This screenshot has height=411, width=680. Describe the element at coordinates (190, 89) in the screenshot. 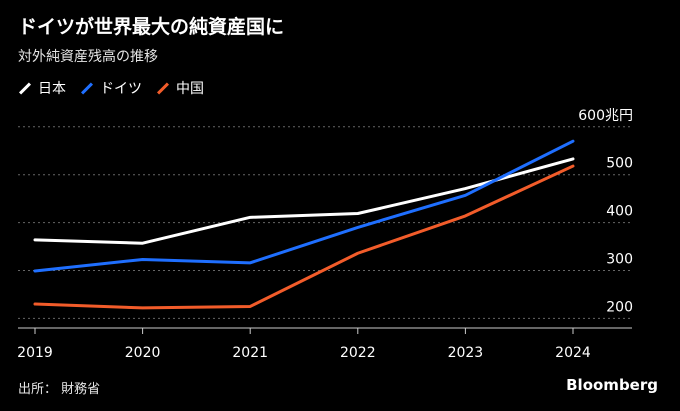

I see `legend-label-china: 中国` at that location.